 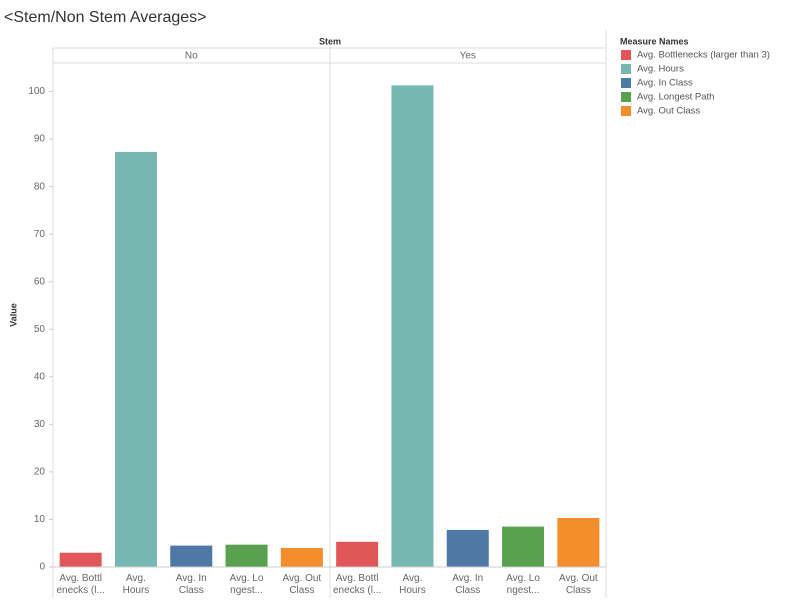 I want to click on y-tick-label: 70, so click(x=40, y=234).